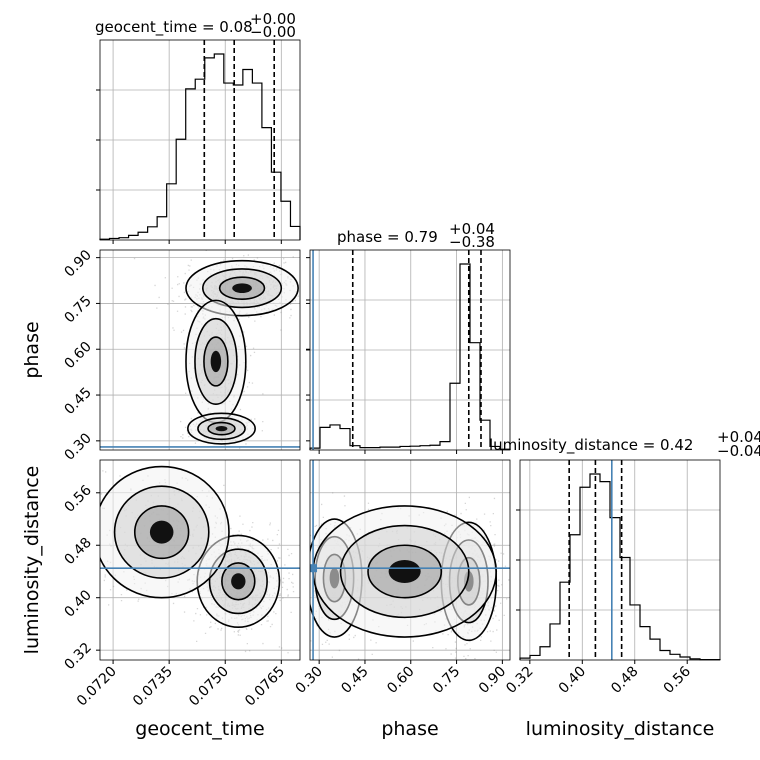  I want to click on ytick-label-phase: 0.30, so click(77, 446).